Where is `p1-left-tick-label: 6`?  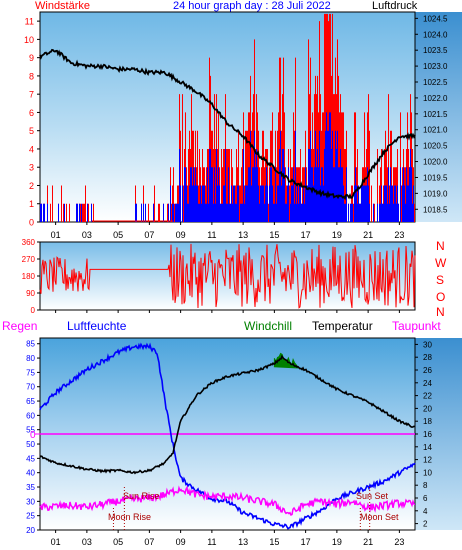 p1-left-tick-label: 6 is located at coordinates (31, 113).